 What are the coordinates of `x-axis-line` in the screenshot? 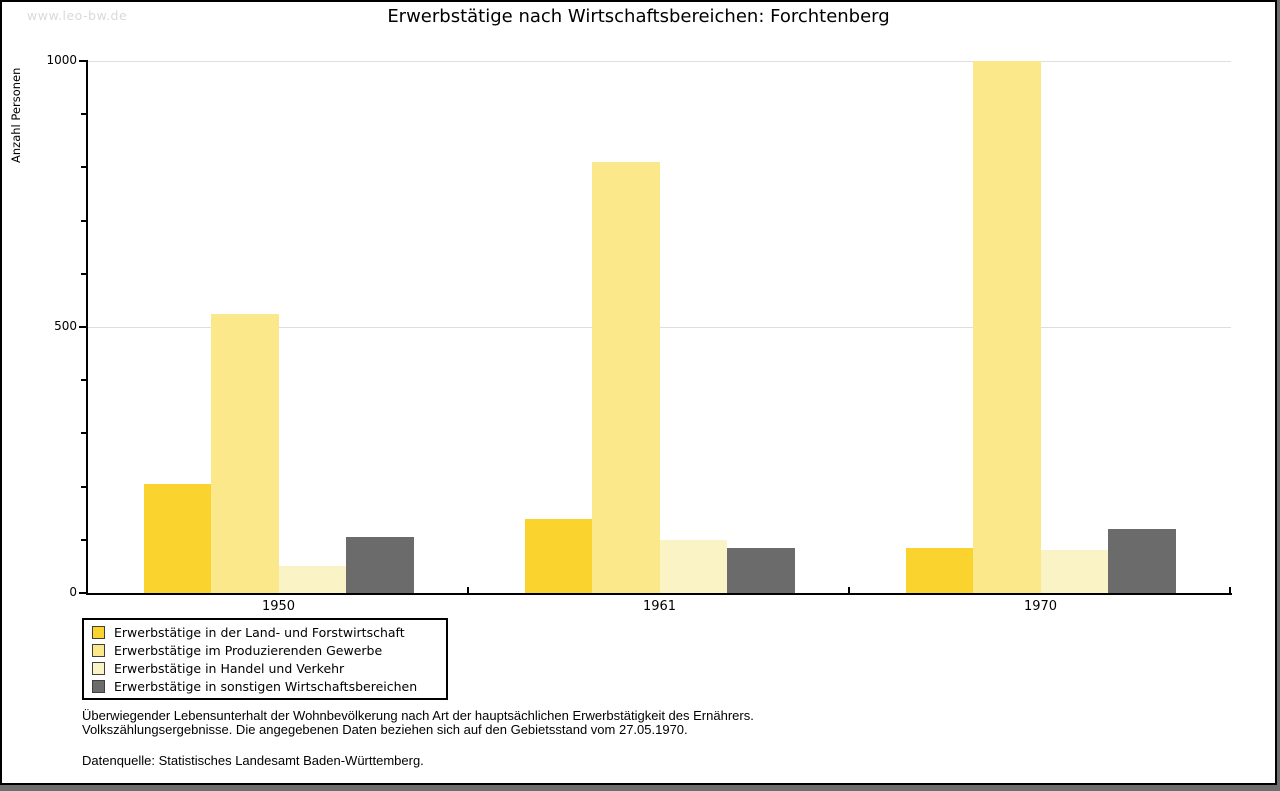 It's located at (659, 594).